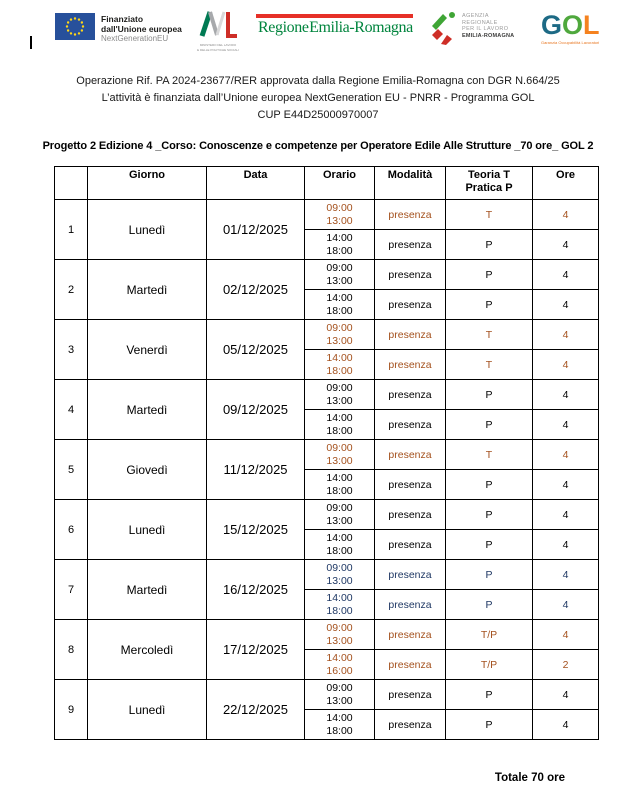  Describe the element at coordinates (255, 709) in the screenshot. I see `date-cell: 22/12/2025` at that location.